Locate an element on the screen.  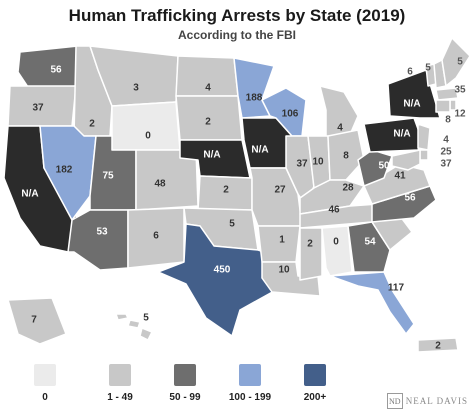
state-value-id: 2 is located at coordinates (92, 124).